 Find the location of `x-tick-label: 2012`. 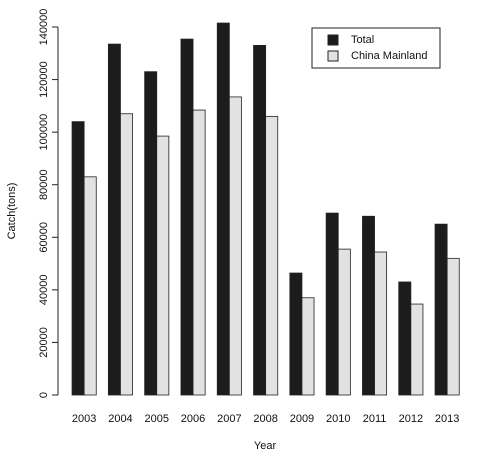

x-tick-label: 2012 is located at coordinates (411, 419).